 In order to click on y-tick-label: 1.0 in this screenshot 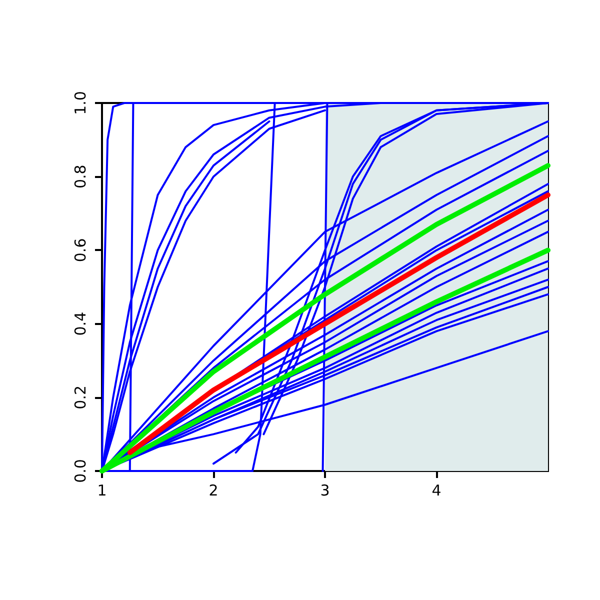, I will do `click(81, 103)`.